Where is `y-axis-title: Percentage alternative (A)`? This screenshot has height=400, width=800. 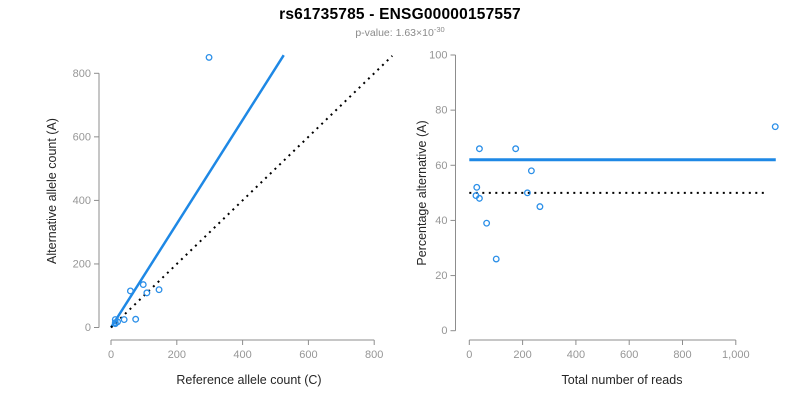 y-axis-title: Percentage alternative (A) is located at coordinates (422, 192).